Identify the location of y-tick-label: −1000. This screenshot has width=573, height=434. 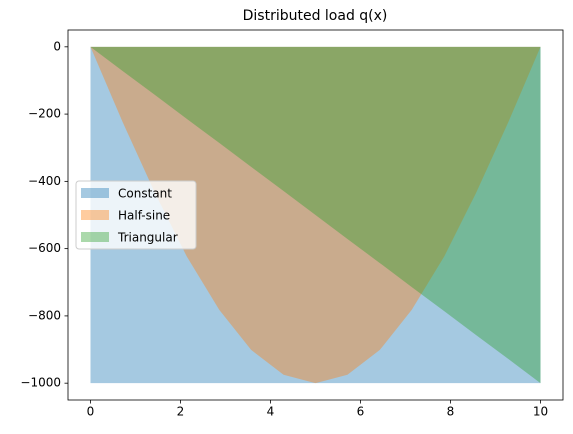
(40, 383).